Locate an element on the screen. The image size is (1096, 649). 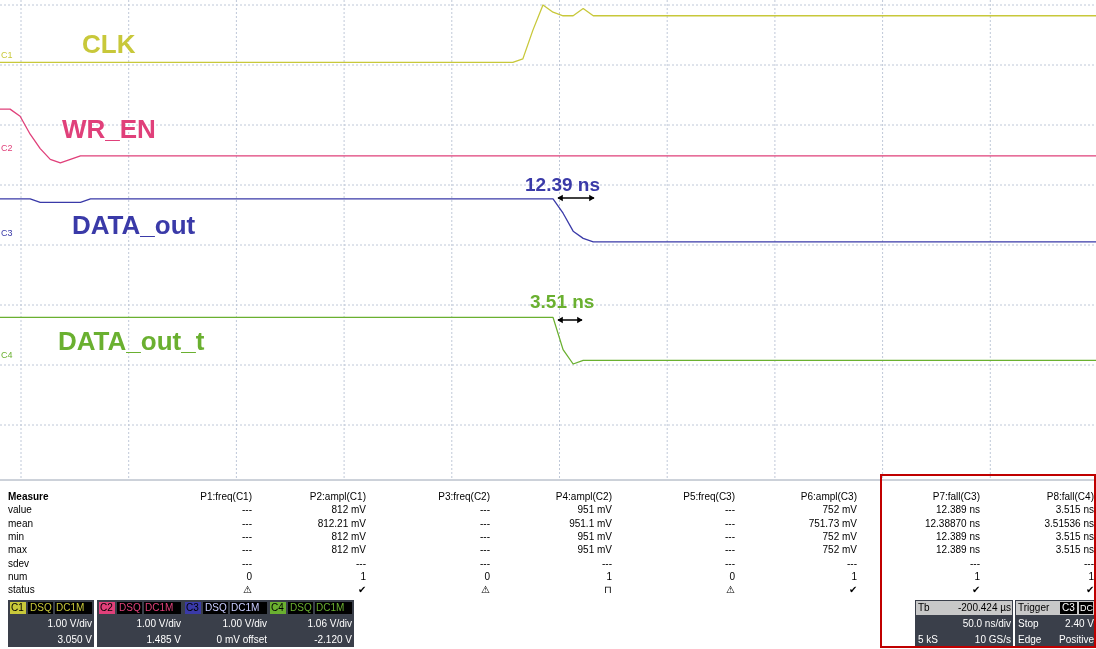
text: 1.00 V/div is located at coordinates (69, 623).